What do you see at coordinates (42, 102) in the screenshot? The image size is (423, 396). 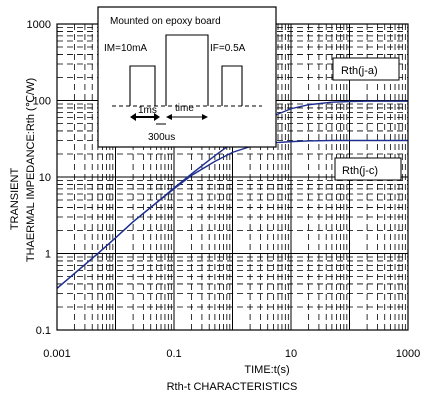 I see `y-tick-label: 100` at bounding box center [42, 102].